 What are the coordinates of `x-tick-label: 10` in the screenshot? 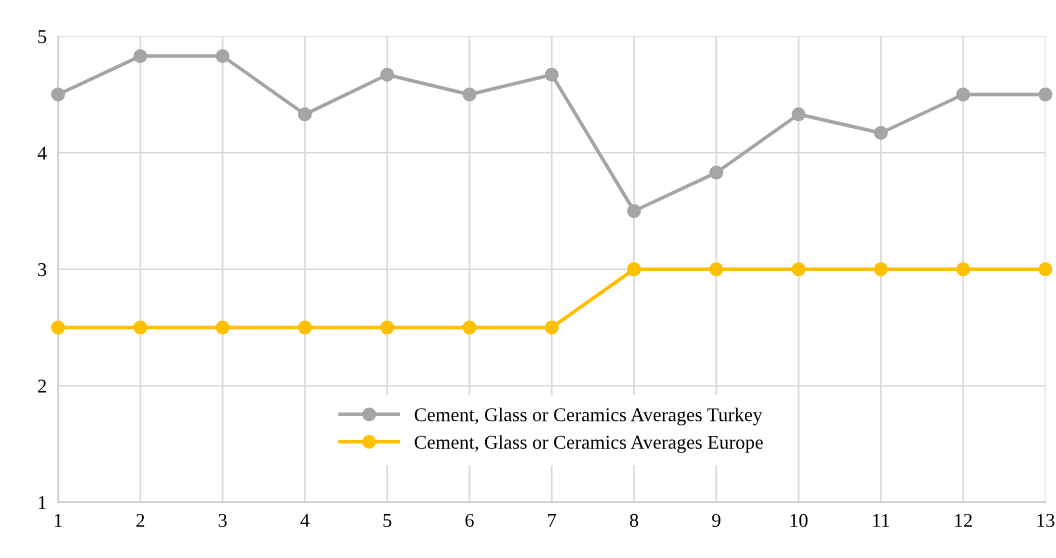 It's located at (799, 520).